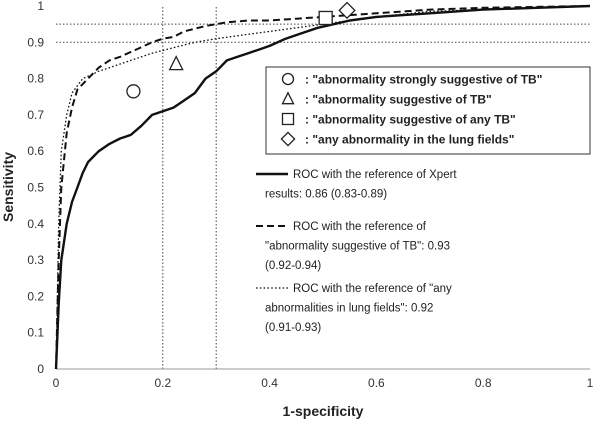 This screenshot has height=424, width=597. Describe the element at coordinates (40, 369) in the screenshot. I see `y-tick-label: 0` at that location.